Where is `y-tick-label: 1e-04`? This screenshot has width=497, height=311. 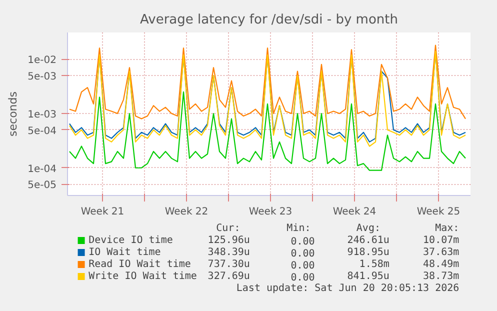
y-tick-label: 1e-04 is located at coordinates (42, 169).